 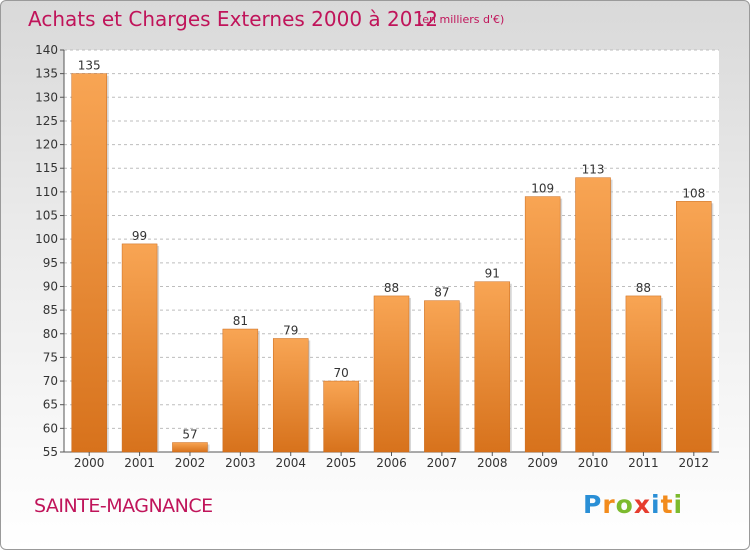 I want to click on logo-letter: t, so click(x=667, y=504).